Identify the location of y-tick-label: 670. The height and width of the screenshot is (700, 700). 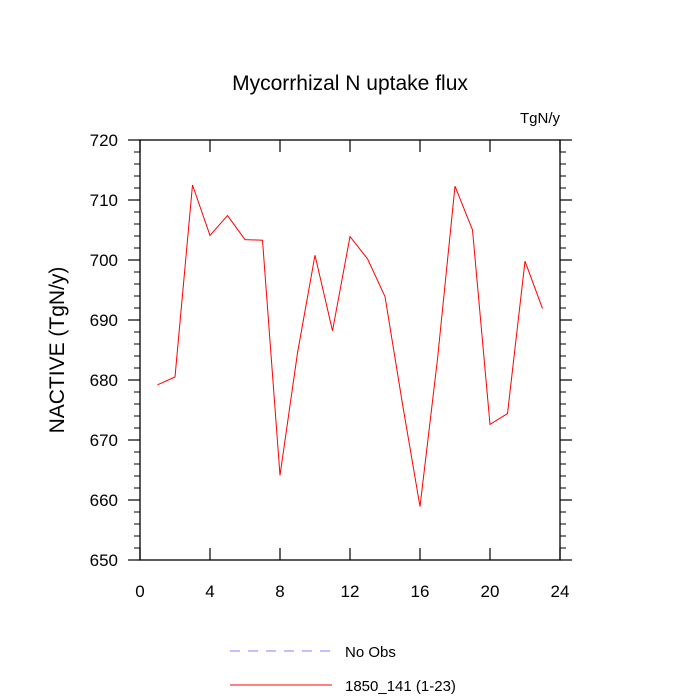
(104, 440).